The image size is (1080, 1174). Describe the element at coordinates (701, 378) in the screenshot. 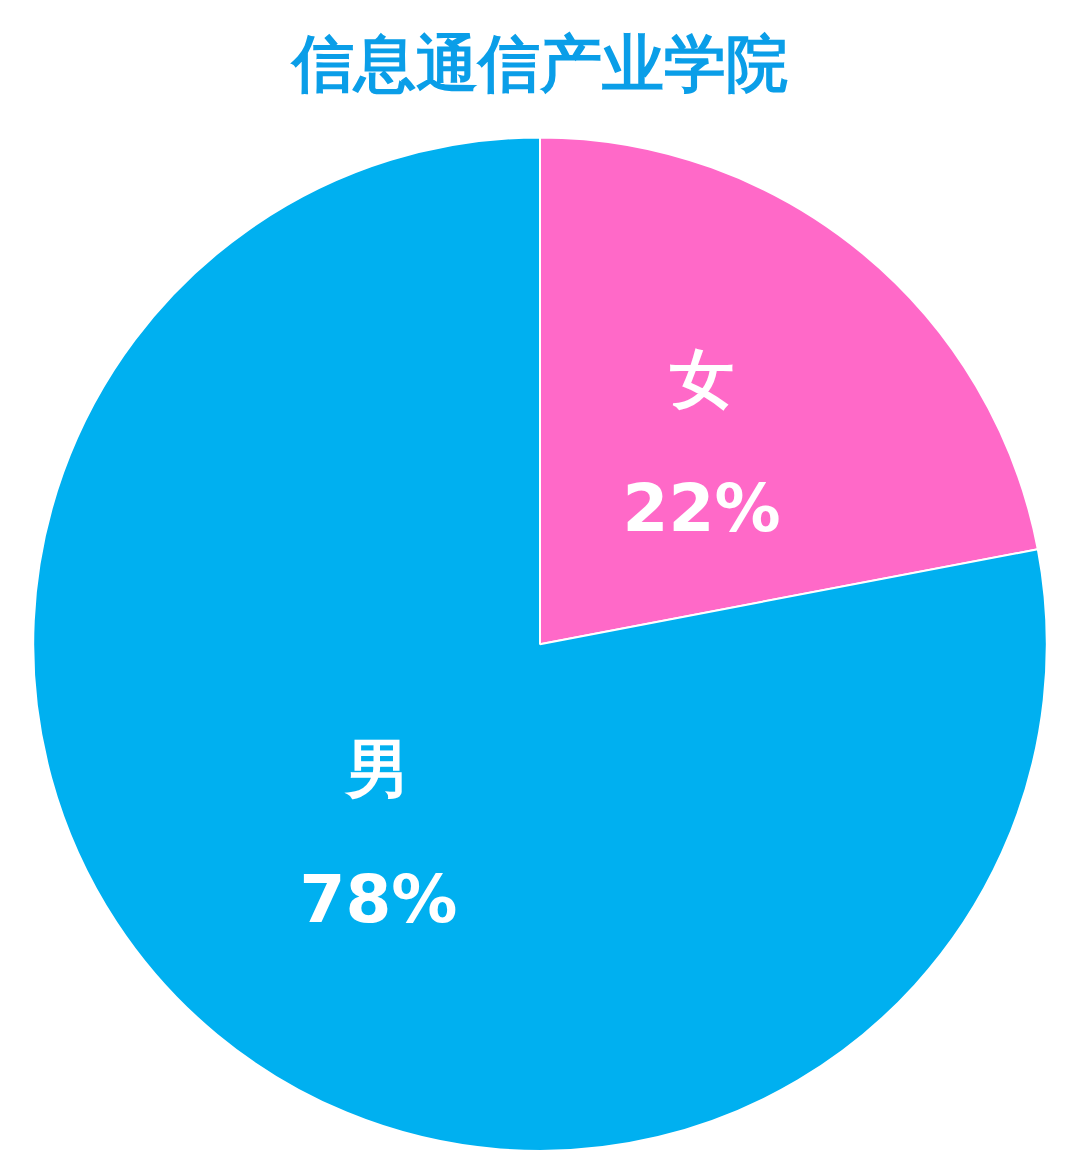

I see `slice-label: 女` at that location.